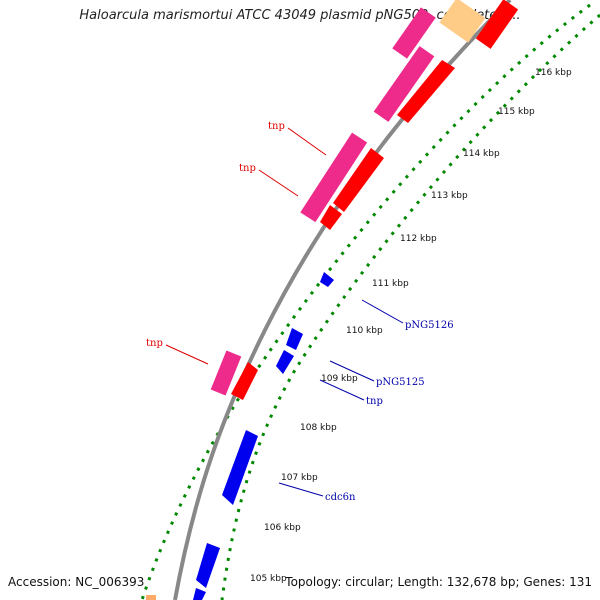 The width and height of the screenshot is (600, 600). I want to click on tick-label: 111 kbp, so click(390, 284).